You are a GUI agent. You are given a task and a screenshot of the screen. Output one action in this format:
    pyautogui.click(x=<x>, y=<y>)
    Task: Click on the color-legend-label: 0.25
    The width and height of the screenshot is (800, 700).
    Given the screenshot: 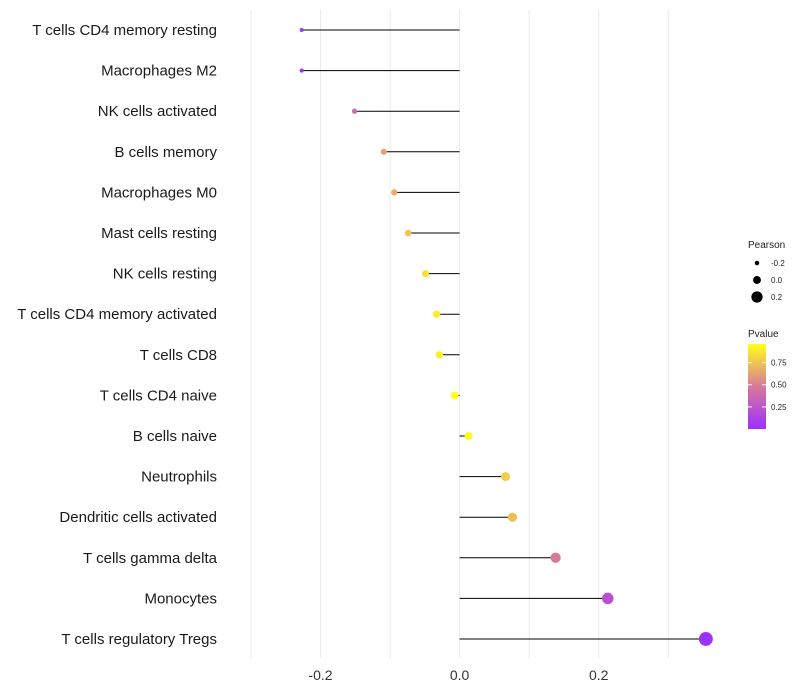 What is the action you would take?
    pyautogui.click(x=779, y=407)
    